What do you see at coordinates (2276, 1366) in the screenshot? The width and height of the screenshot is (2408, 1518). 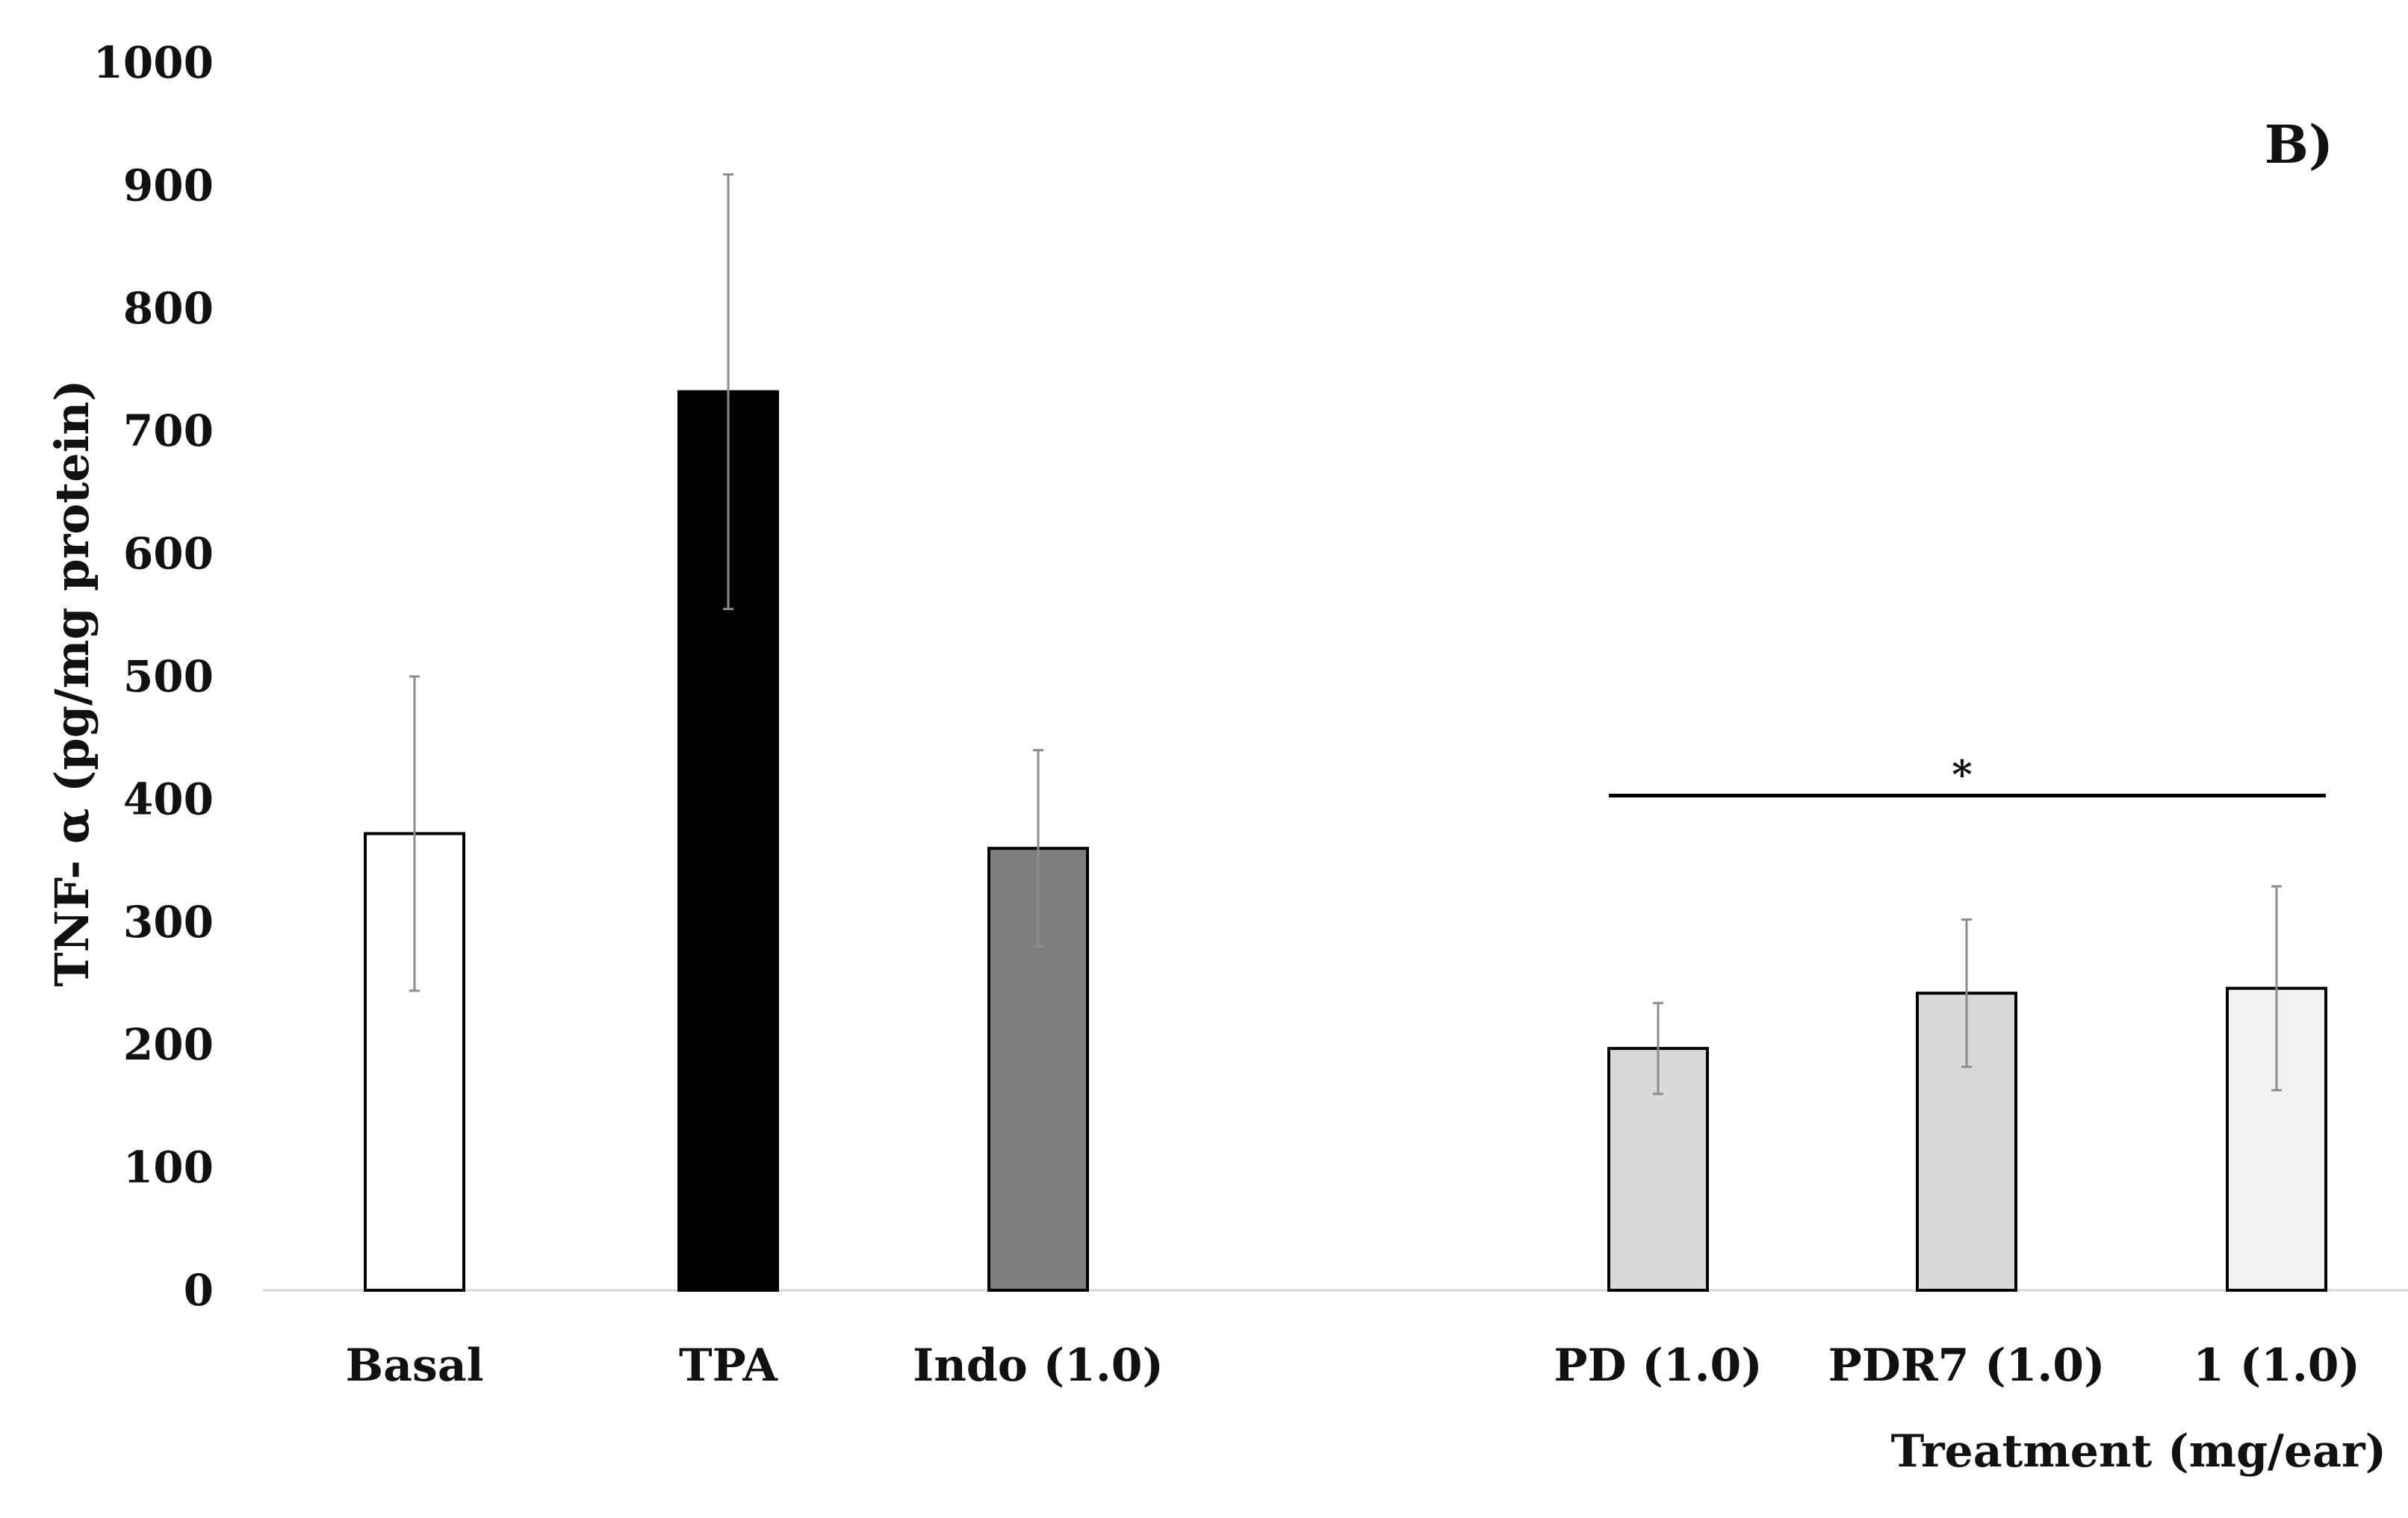 I see `x-tick-label: 1 (1.0)` at bounding box center [2276, 1366].